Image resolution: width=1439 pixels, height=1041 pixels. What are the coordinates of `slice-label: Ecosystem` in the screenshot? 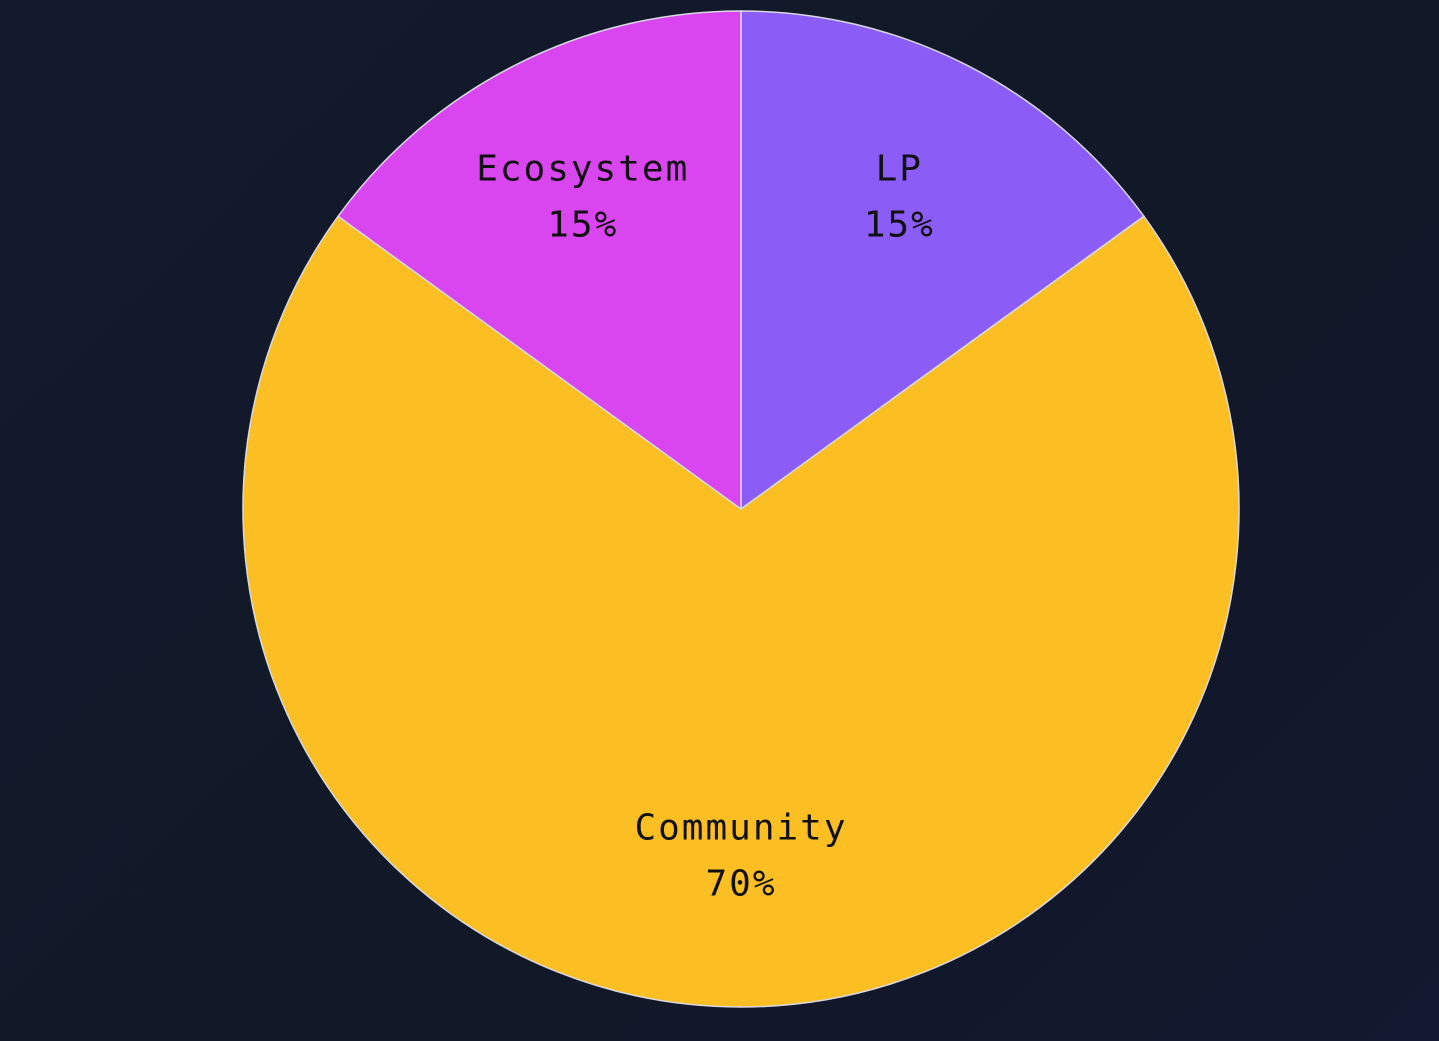 It's located at (582, 168).